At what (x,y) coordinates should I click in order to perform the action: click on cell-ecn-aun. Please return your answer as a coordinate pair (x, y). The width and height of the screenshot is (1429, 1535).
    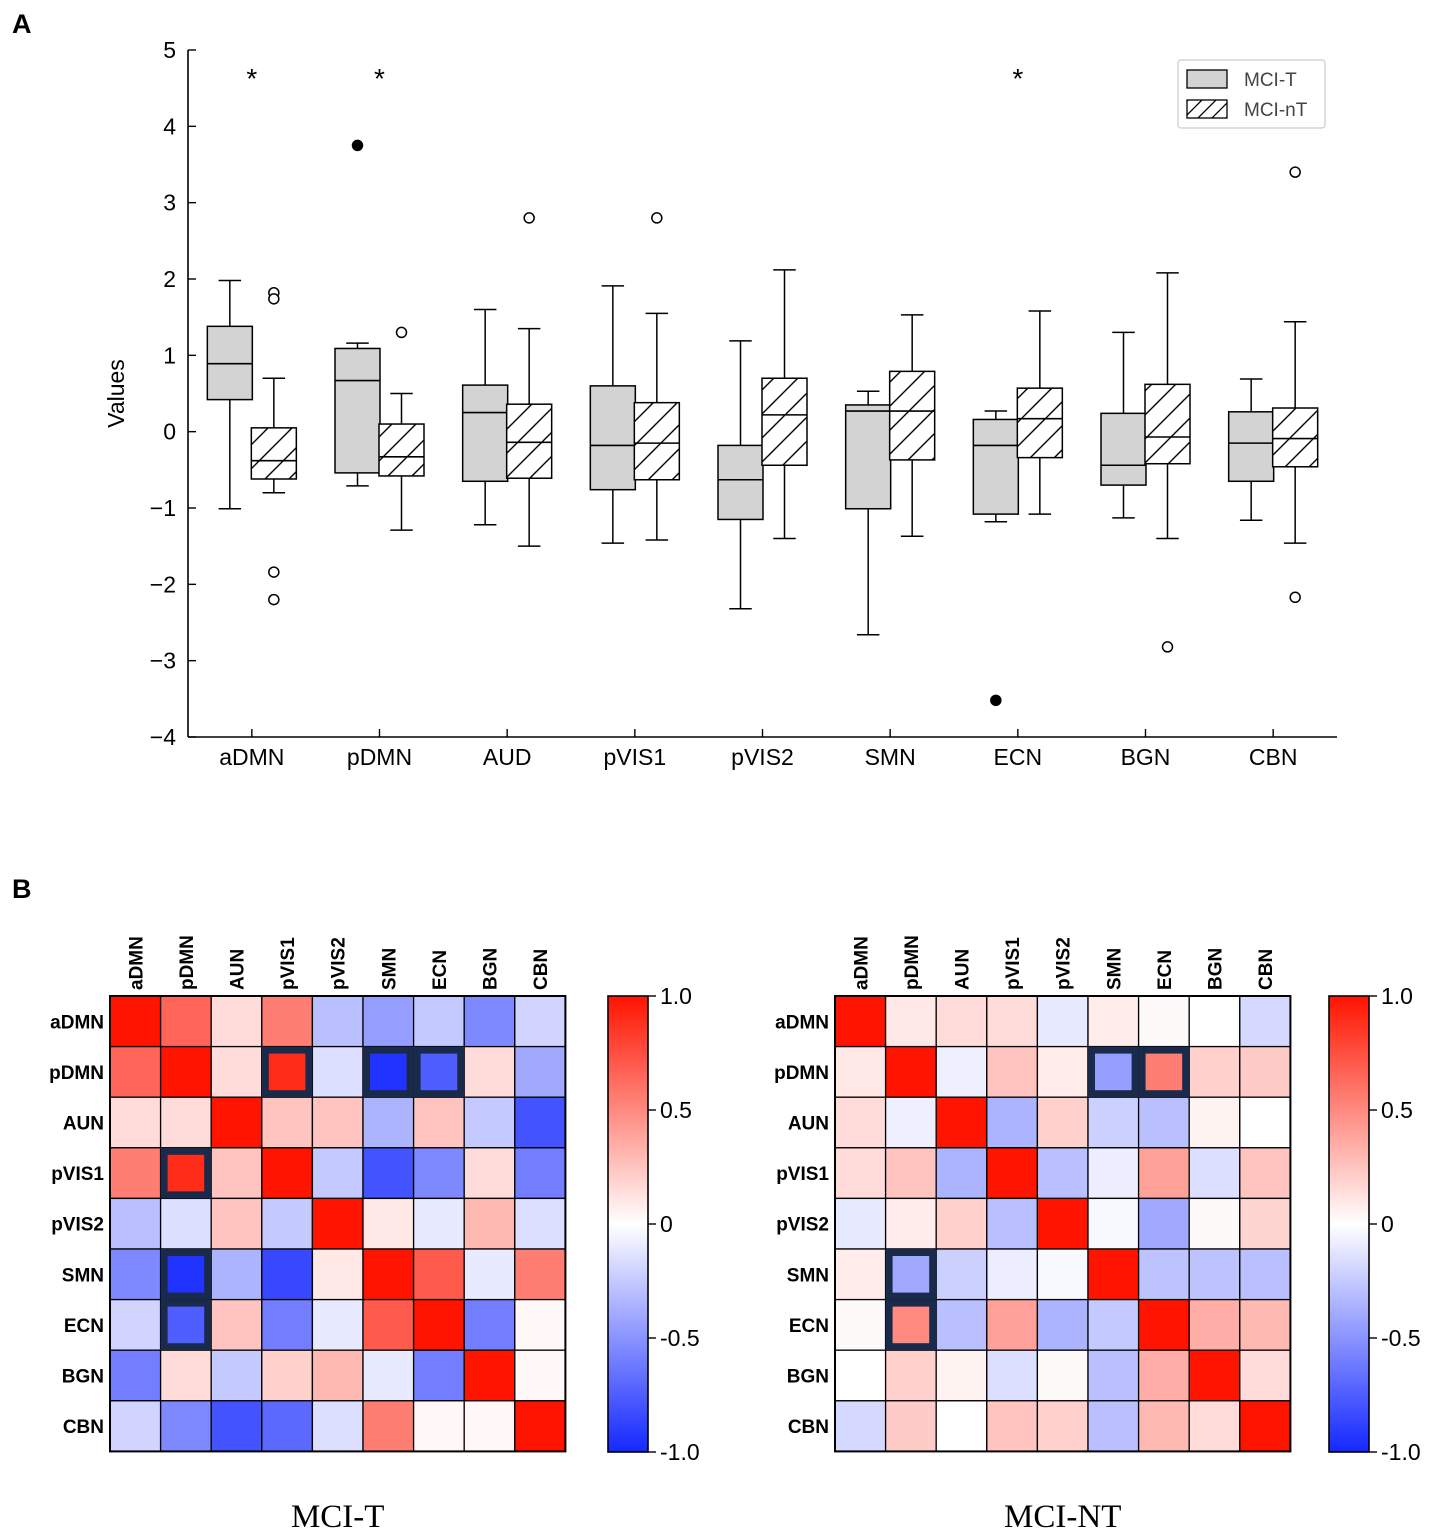
    Looking at the image, I should click on (961, 1324).